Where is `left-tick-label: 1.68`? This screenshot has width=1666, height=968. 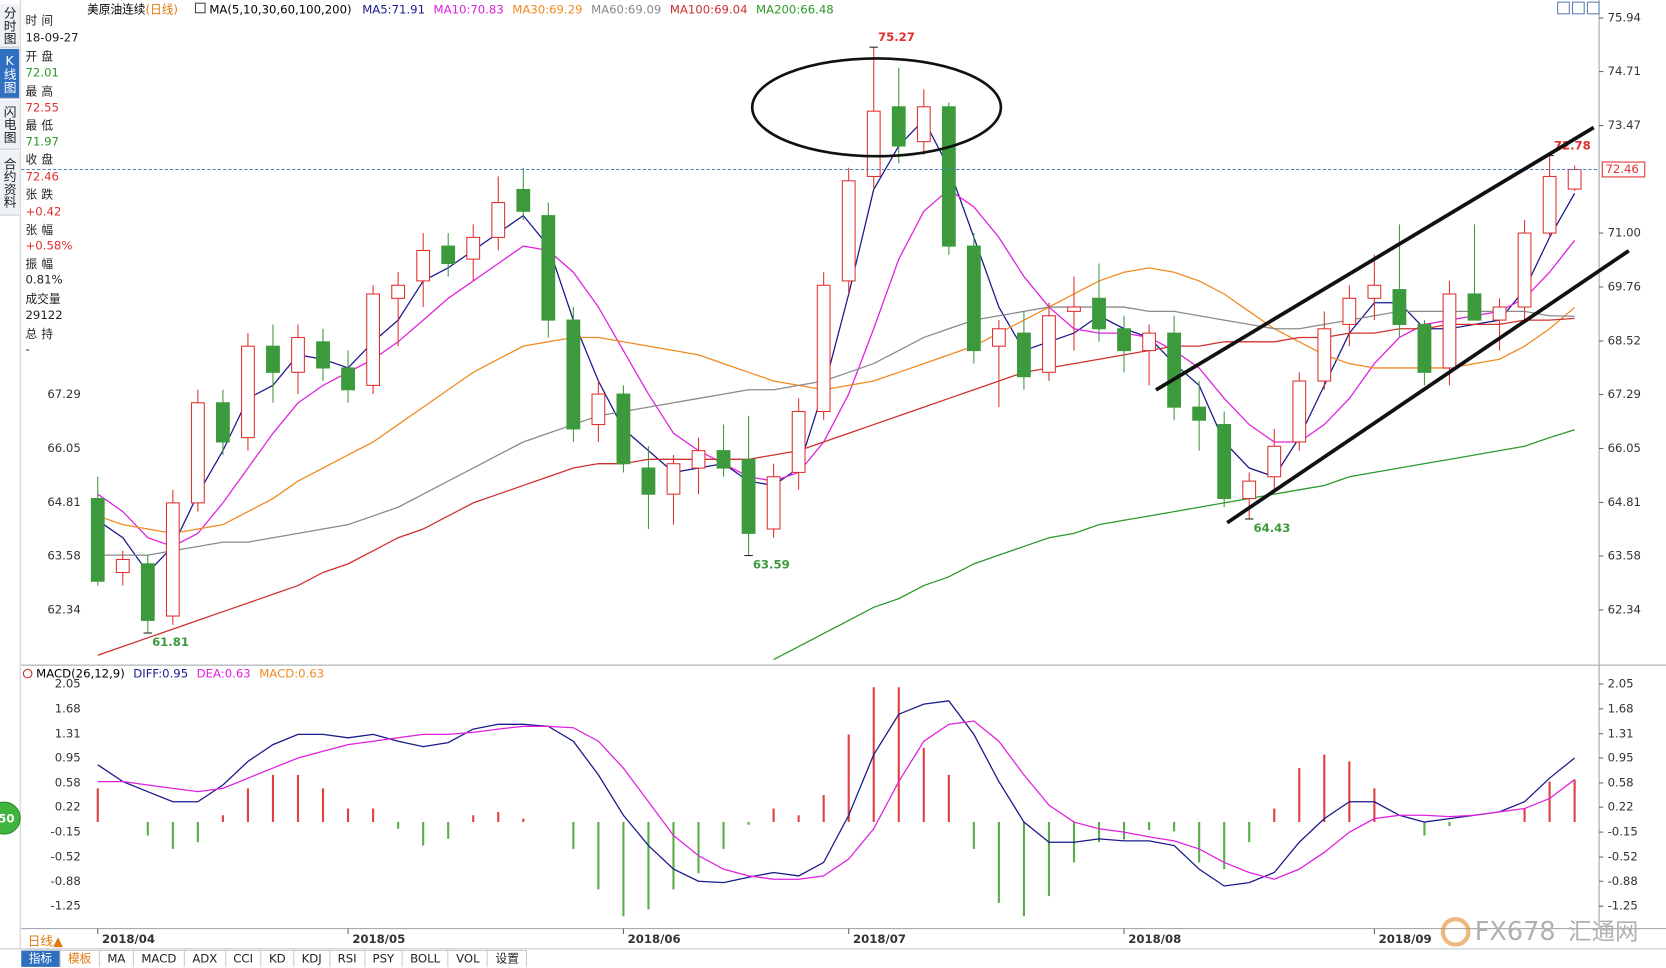 left-tick-label: 1.68 is located at coordinates (68, 708).